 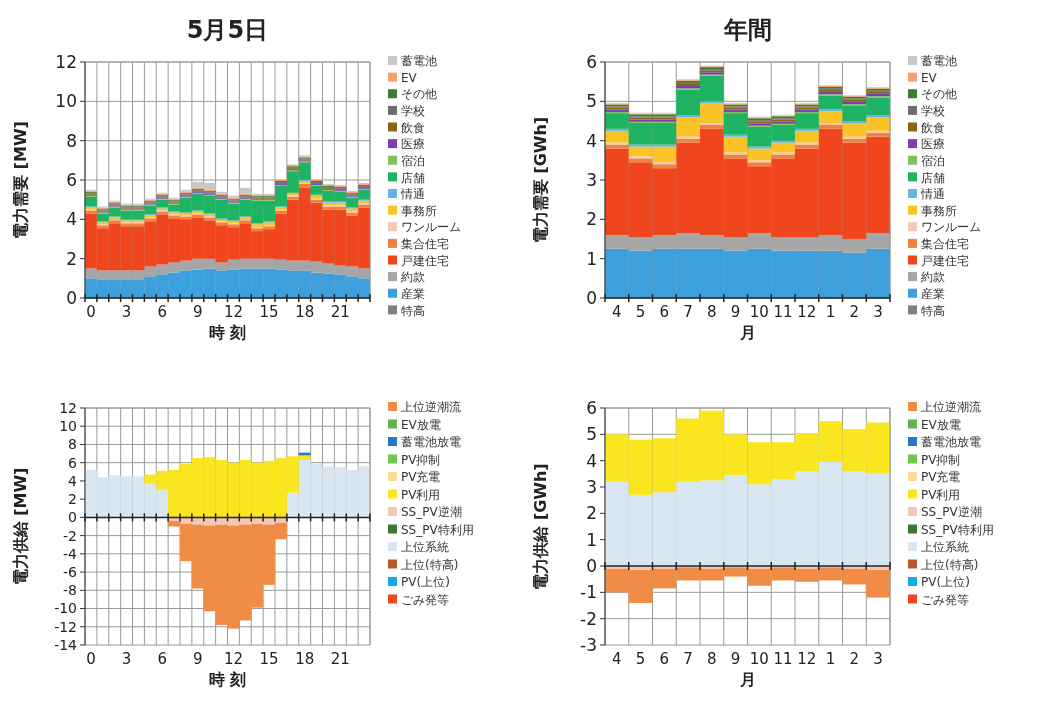 What do you see at coordinates (425, 260) in the screenshot?
I see `legend-label: 戸建住宅` at bounding box center [425, 260].